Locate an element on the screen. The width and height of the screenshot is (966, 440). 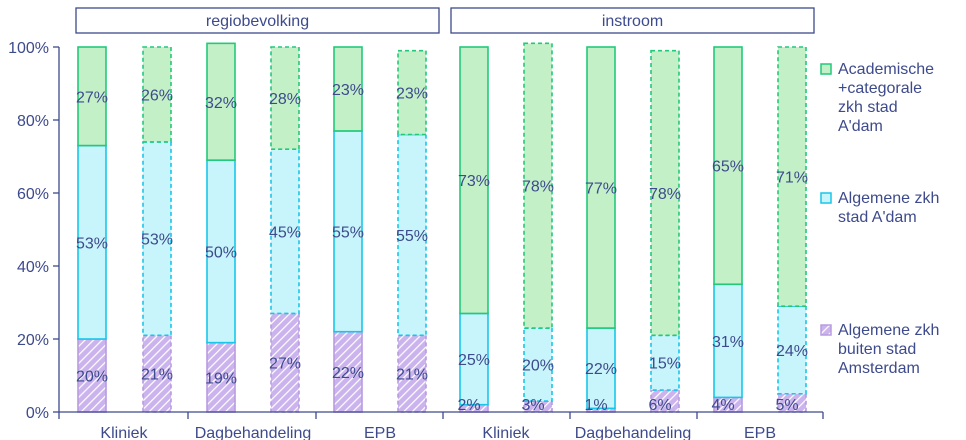
data-label: 15% is located at coordinates (665, 364).